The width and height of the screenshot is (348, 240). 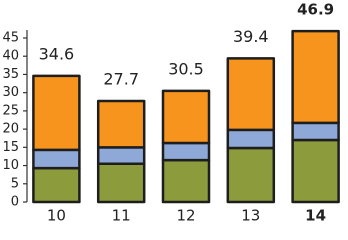 I want to click on total-label: 46.9, so click(x=315, y=10).